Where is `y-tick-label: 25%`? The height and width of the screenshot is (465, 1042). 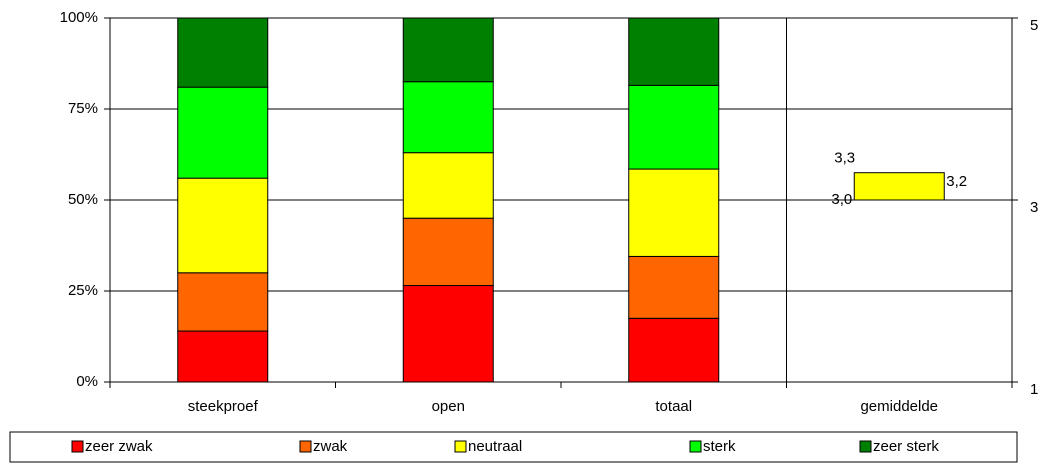
y-tick-label: 25% is located at coordinates (83, 290).